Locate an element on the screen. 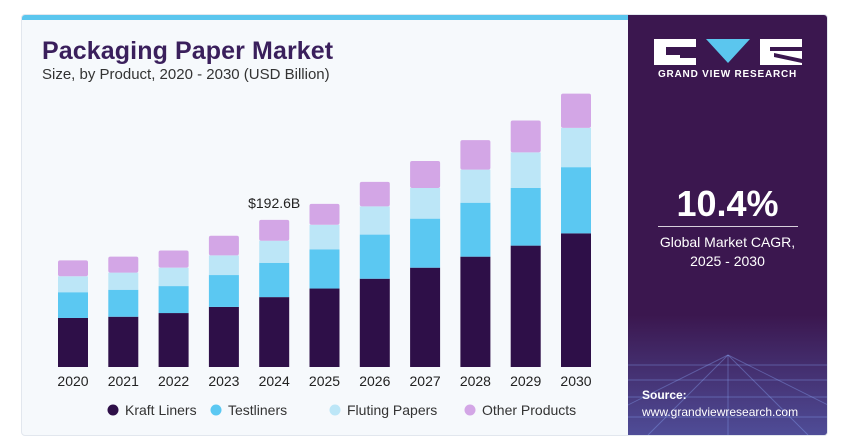  x-tick-label: 2023 is located at coordinates (223, 381).